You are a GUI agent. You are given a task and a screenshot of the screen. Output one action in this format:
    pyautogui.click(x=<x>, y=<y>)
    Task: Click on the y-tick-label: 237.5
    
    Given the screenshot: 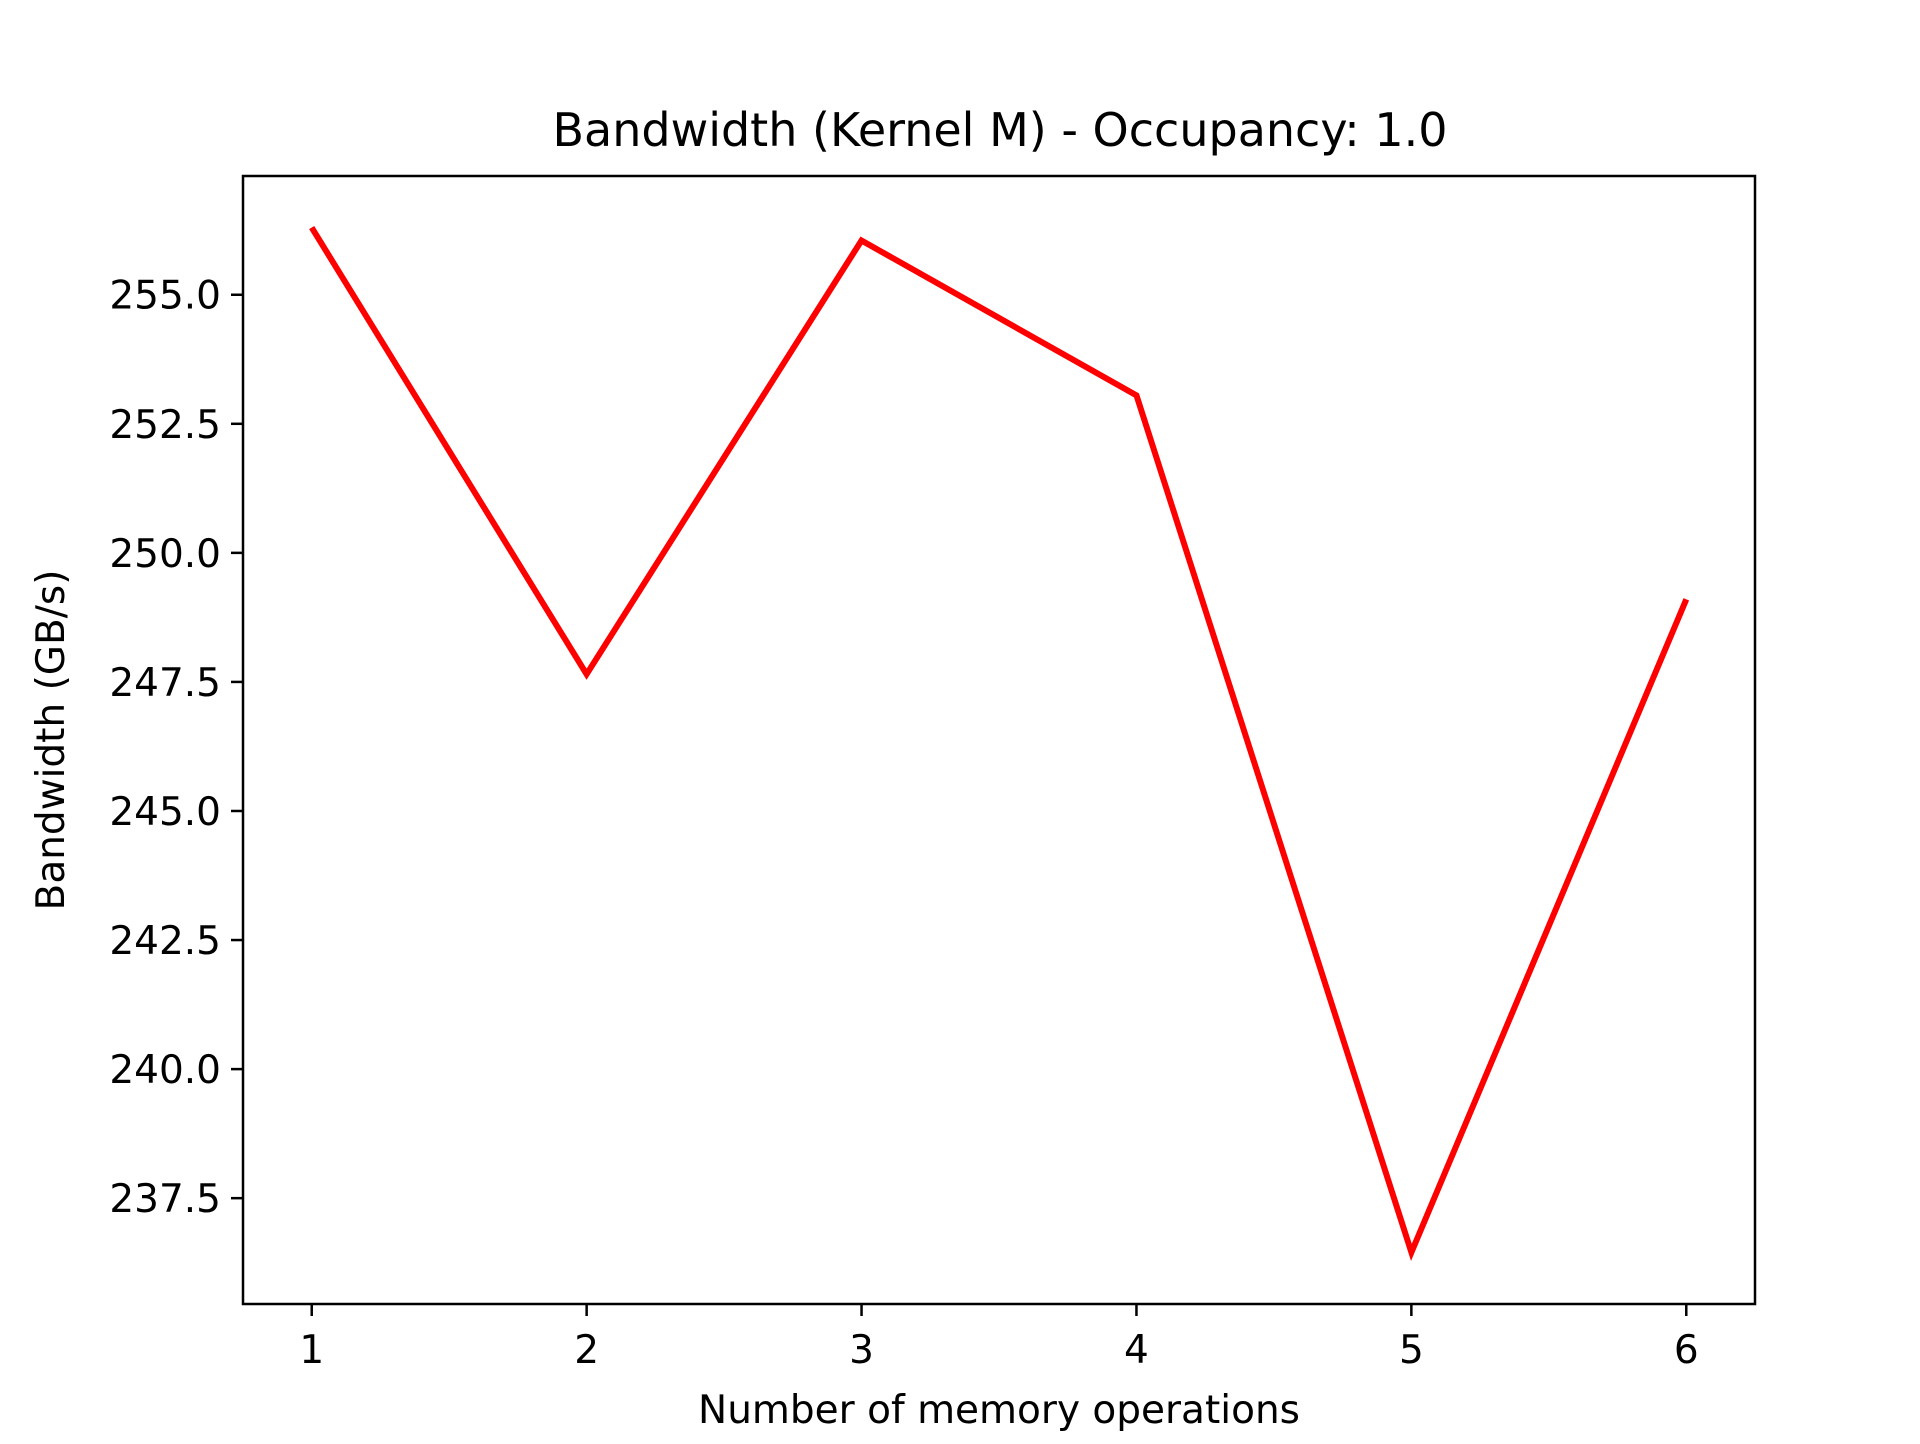 What is the action you would take?
    pyautogui.click(x=165, y=1199)
    